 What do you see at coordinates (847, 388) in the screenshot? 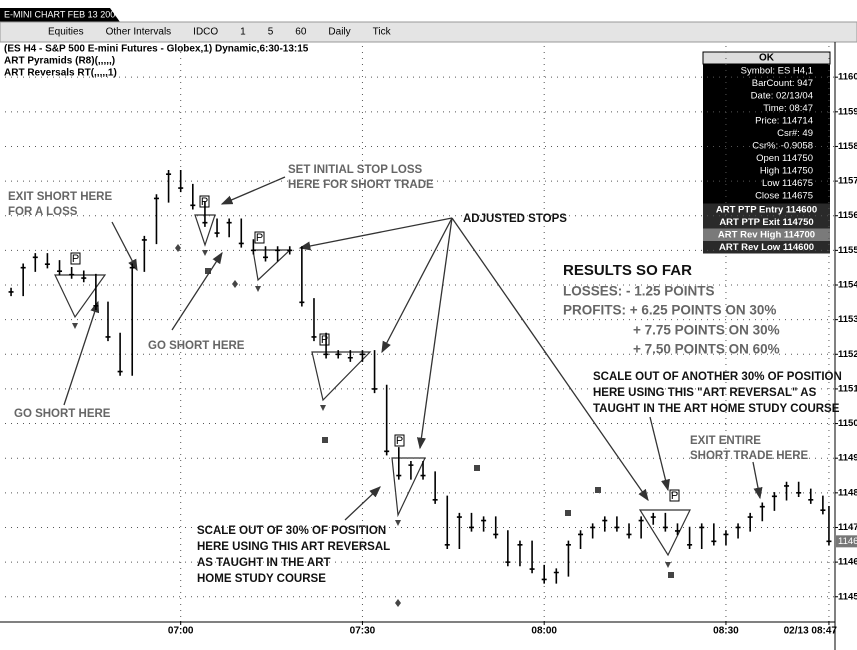
I see `y-tick-label: 1151` at bounding box center [847, 388].